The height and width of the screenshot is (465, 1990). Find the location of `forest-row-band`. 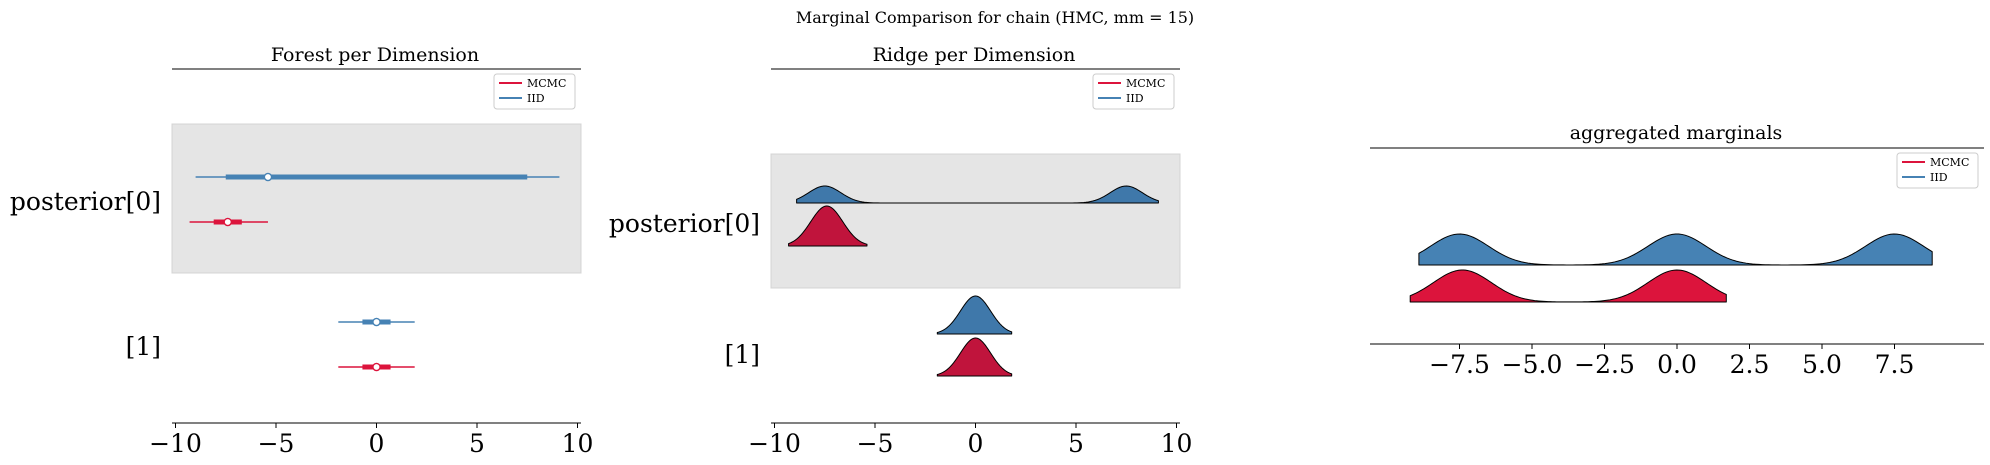

forest-row-band is located at coordinates (376, 198).